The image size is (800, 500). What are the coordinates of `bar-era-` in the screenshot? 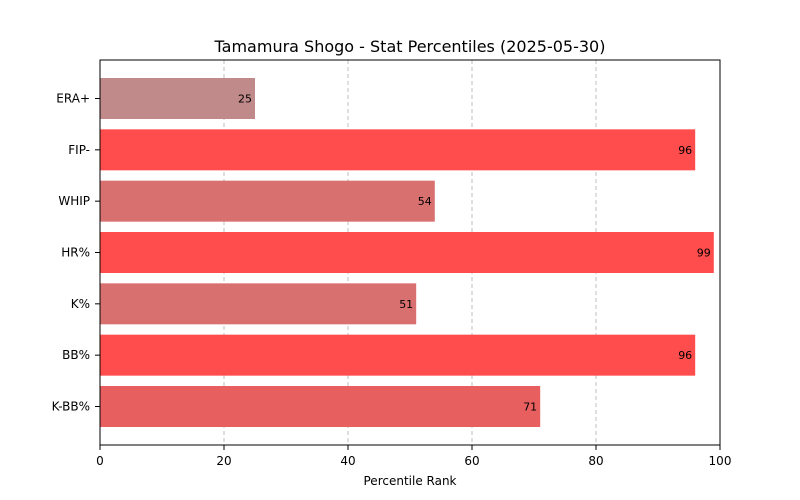 It's located at (177, 98).